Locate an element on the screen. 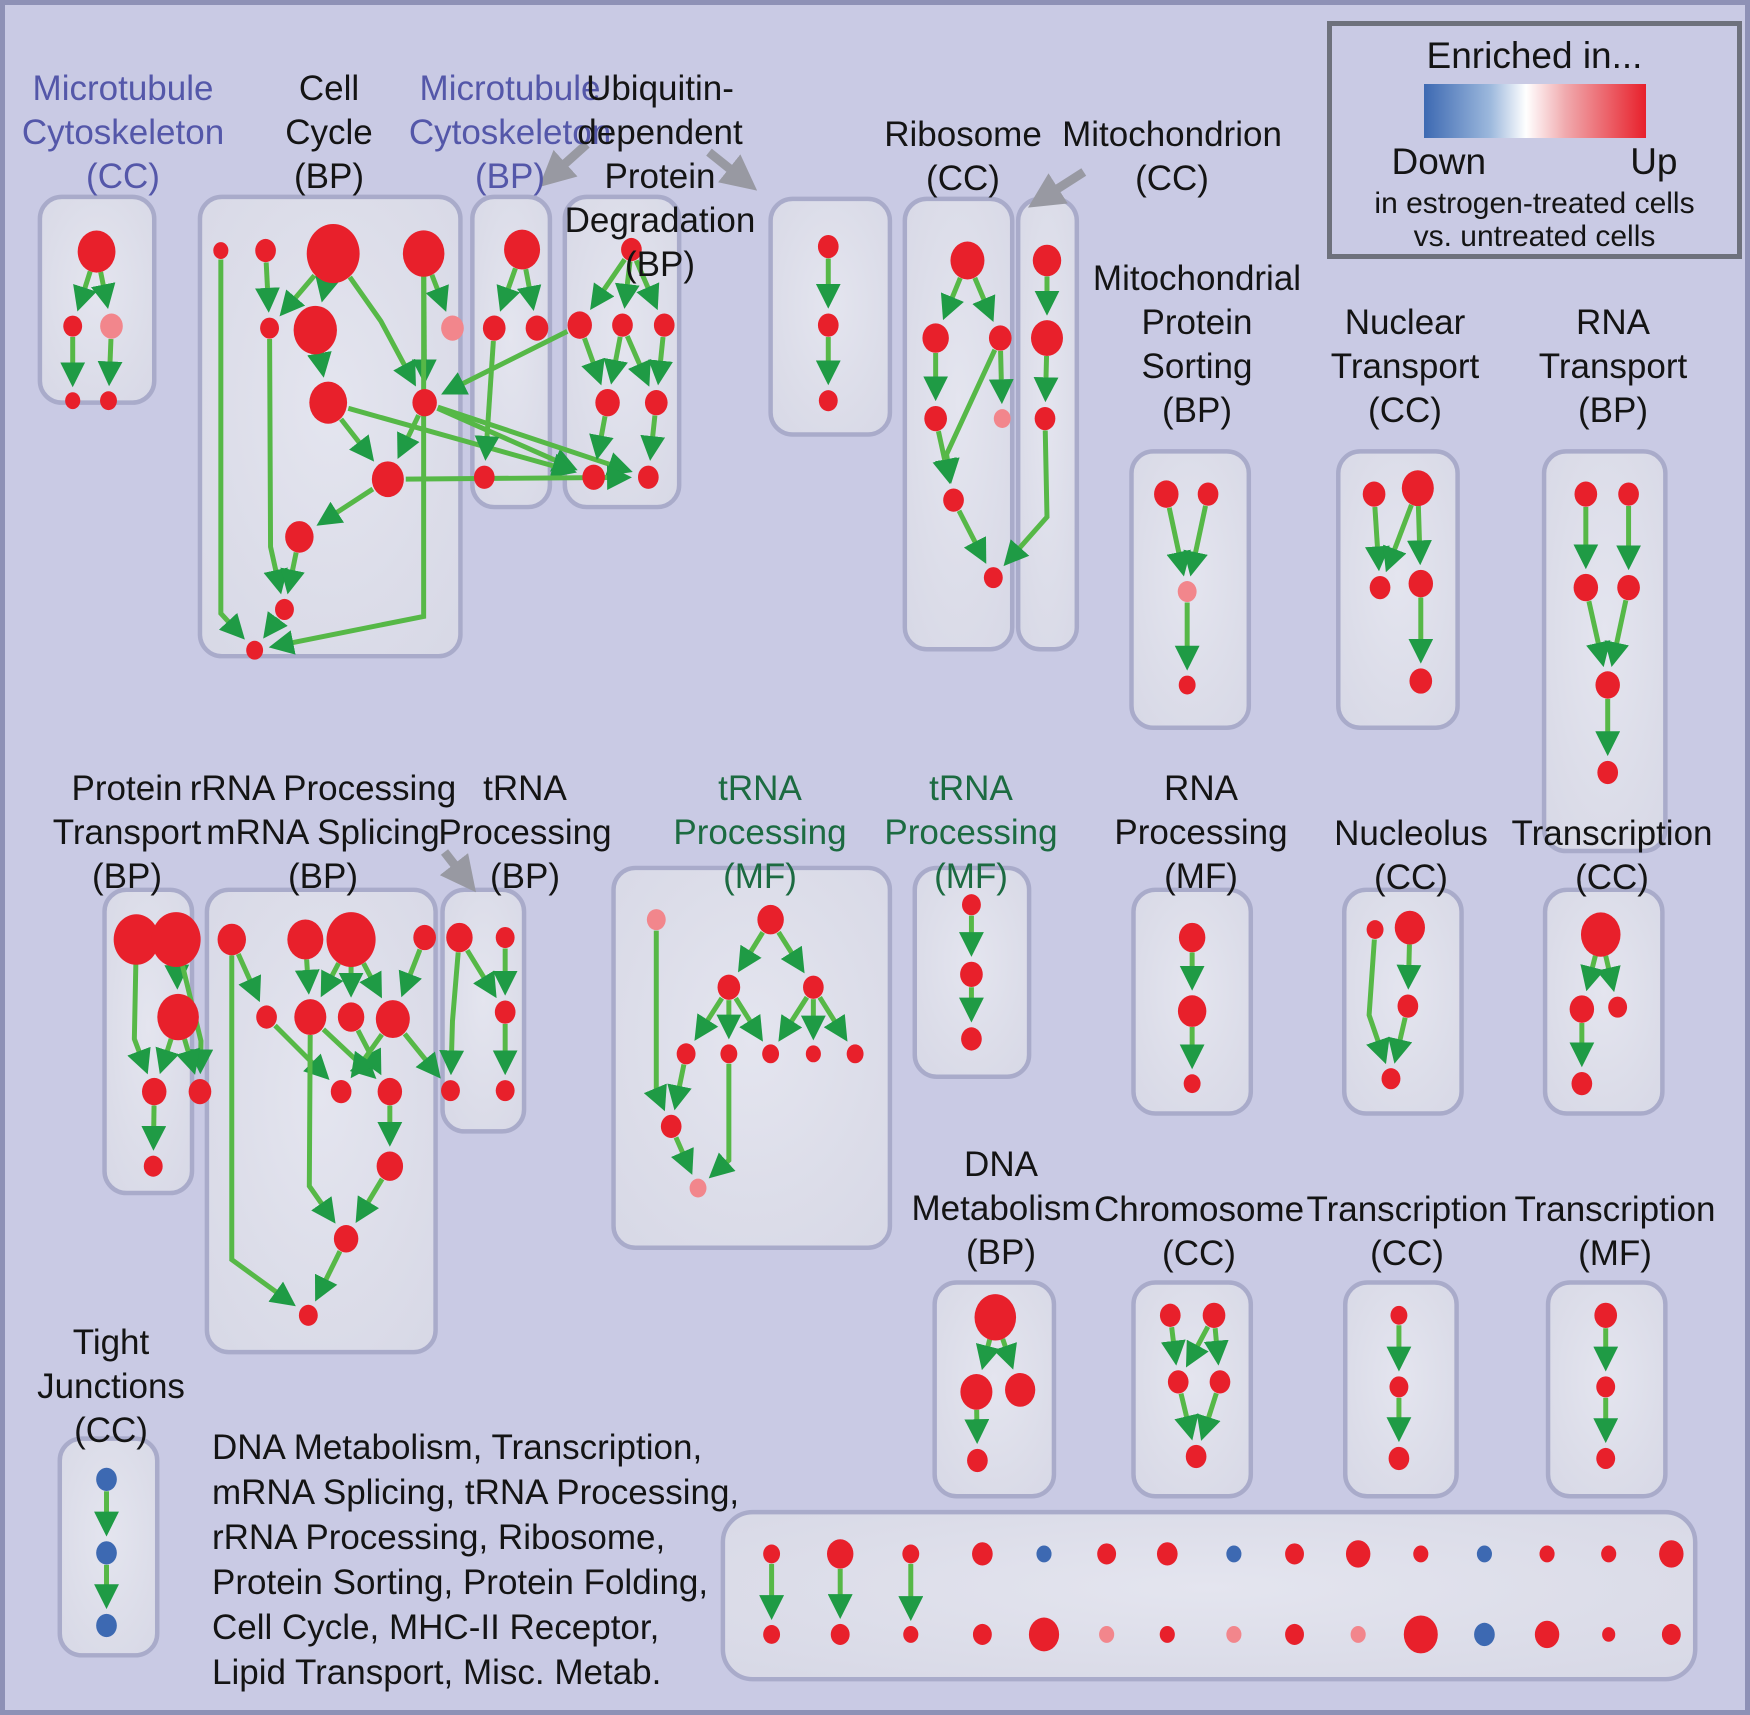  edge-p3-p4 is located at coordinates (167, 1056).